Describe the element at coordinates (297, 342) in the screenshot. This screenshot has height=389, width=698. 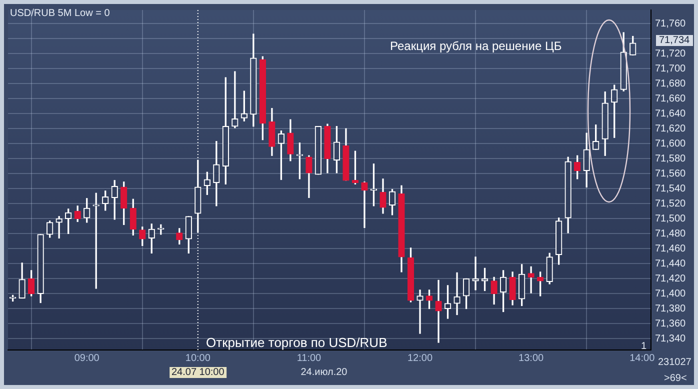
I see `annotation: Открытие торгов по USD/RUB` at that location.